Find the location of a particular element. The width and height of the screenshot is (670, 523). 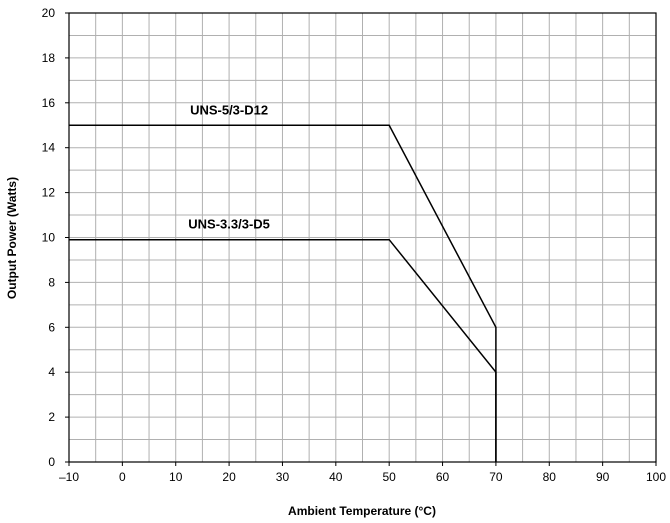

x-tick-label: 0 is located at coordinates (122, 477).